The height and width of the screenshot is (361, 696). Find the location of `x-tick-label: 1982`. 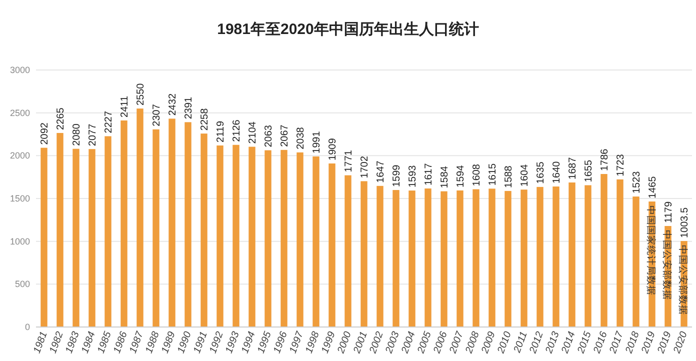

x-tick-label: 1982 is located at coordinates (57, 342).